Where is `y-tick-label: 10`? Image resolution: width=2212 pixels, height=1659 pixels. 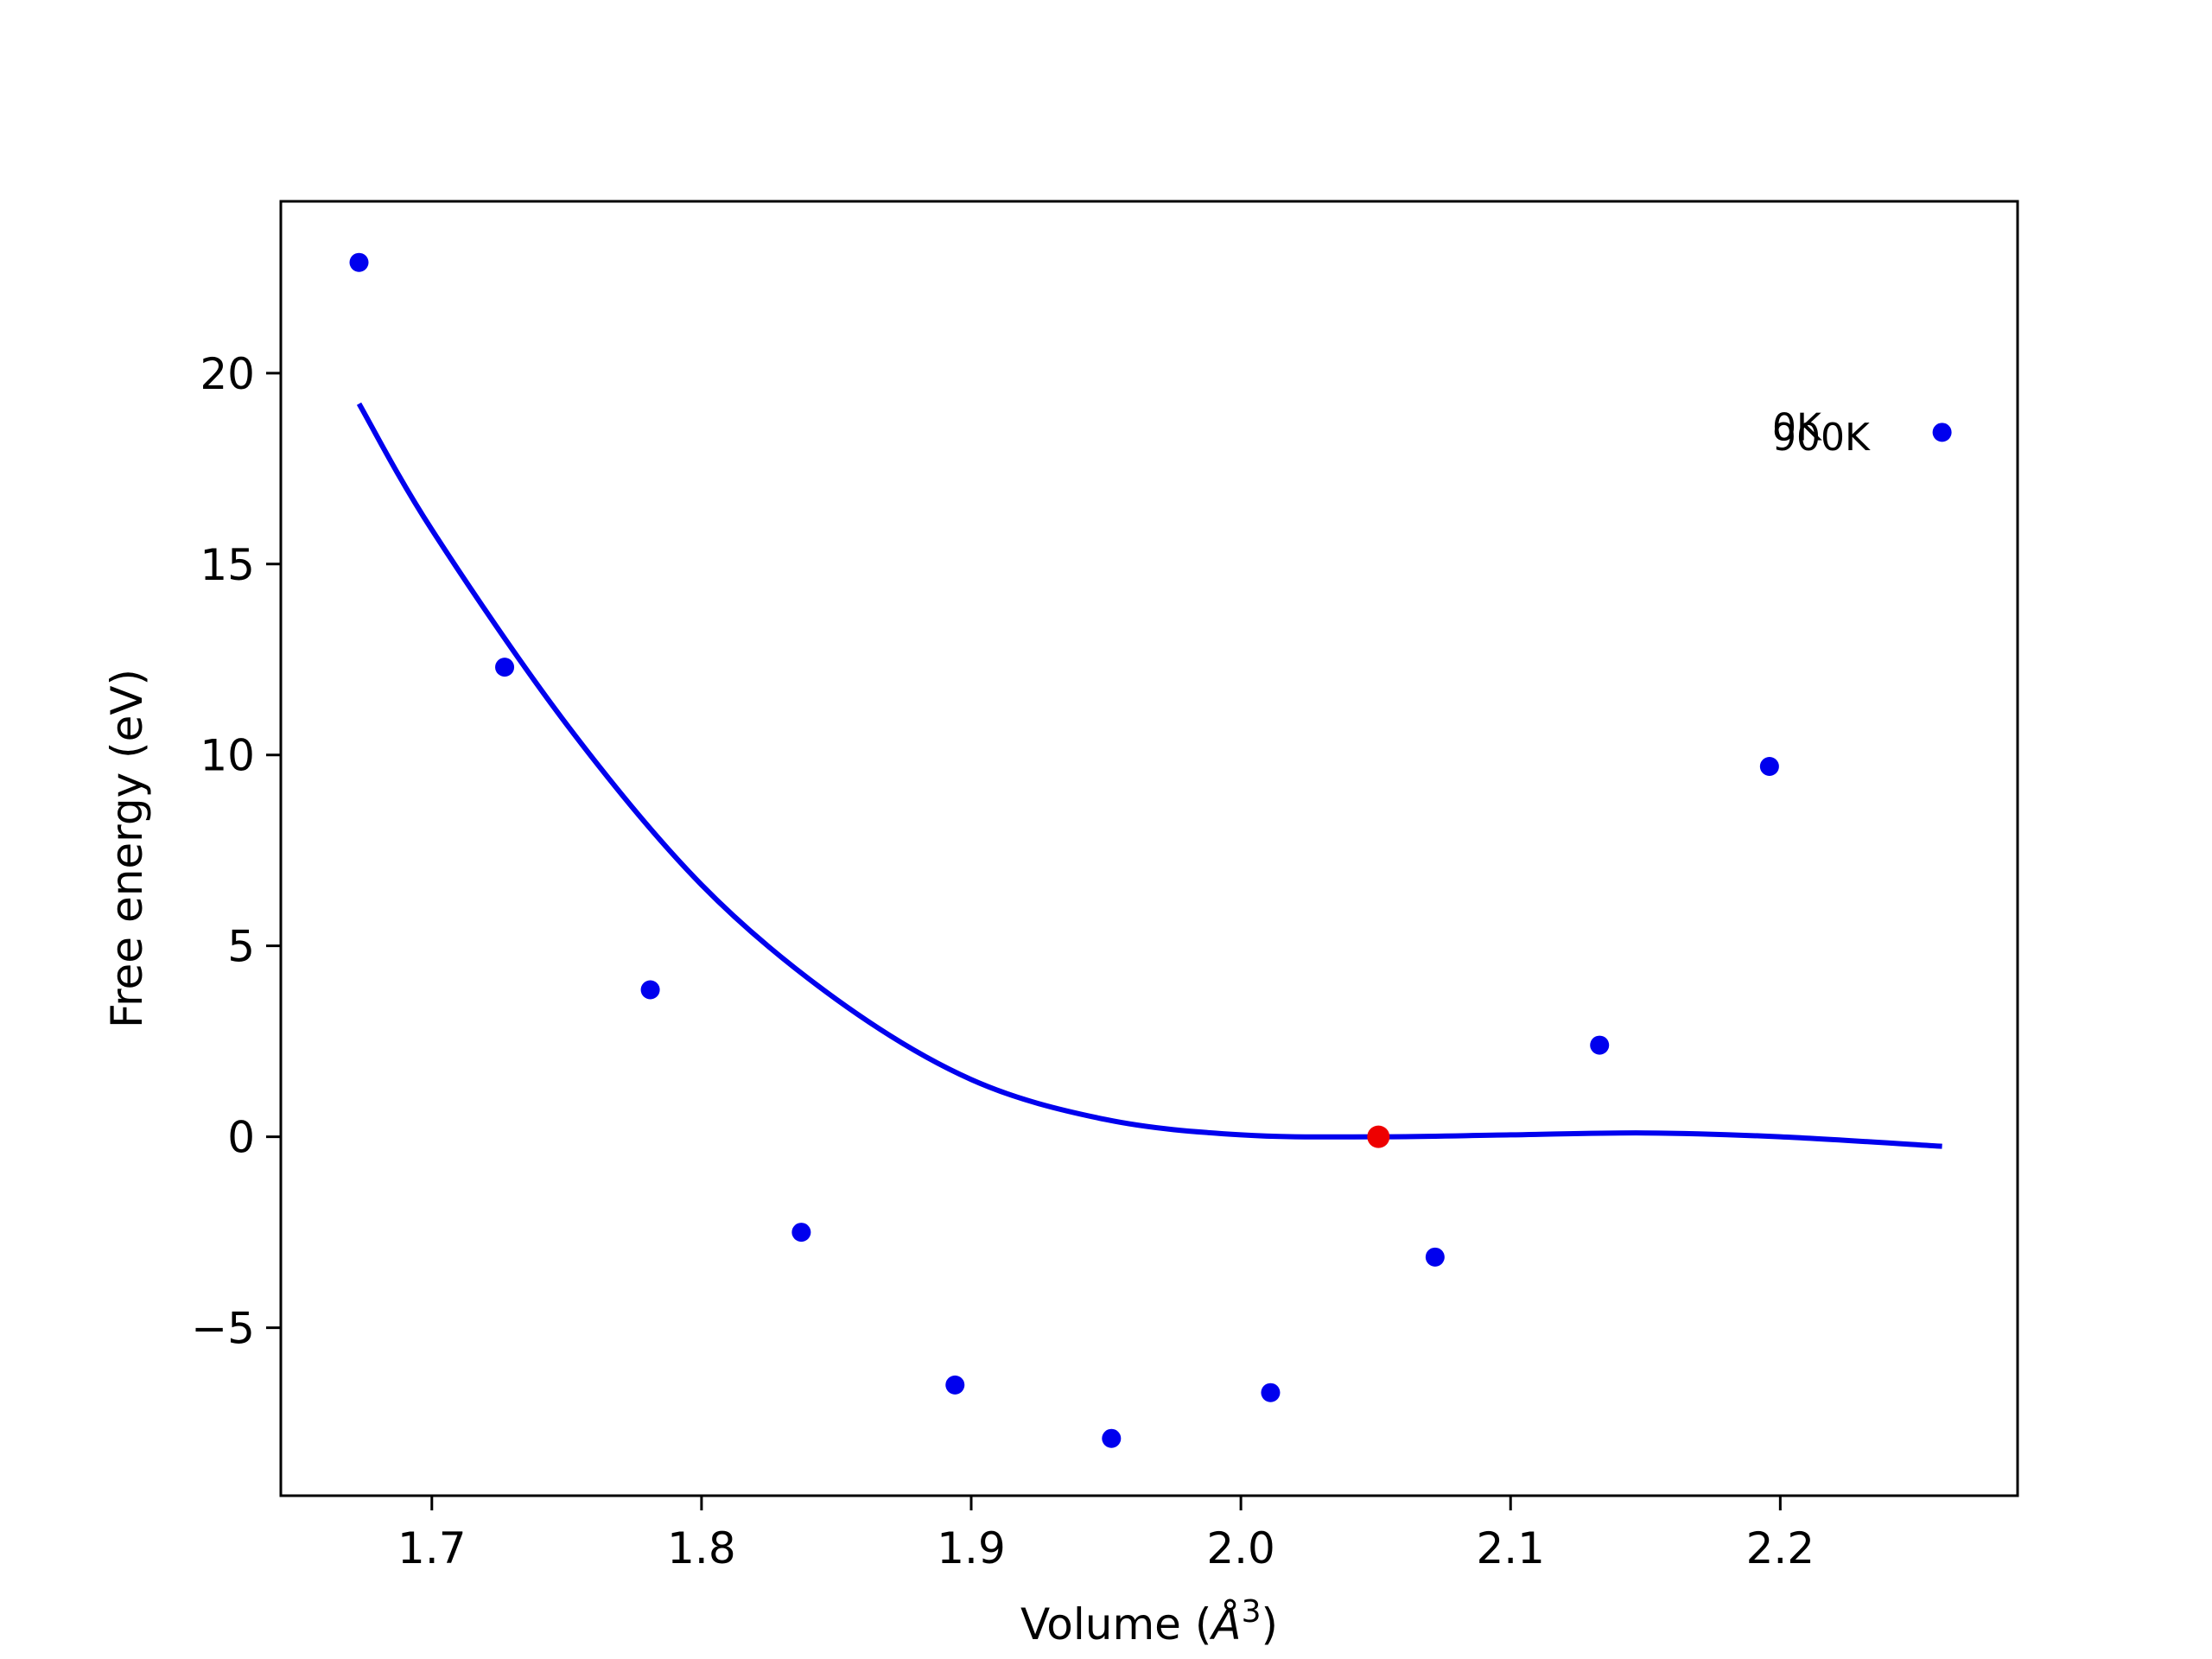
y-tick-label: 10 is located at coordinates (227, 756).